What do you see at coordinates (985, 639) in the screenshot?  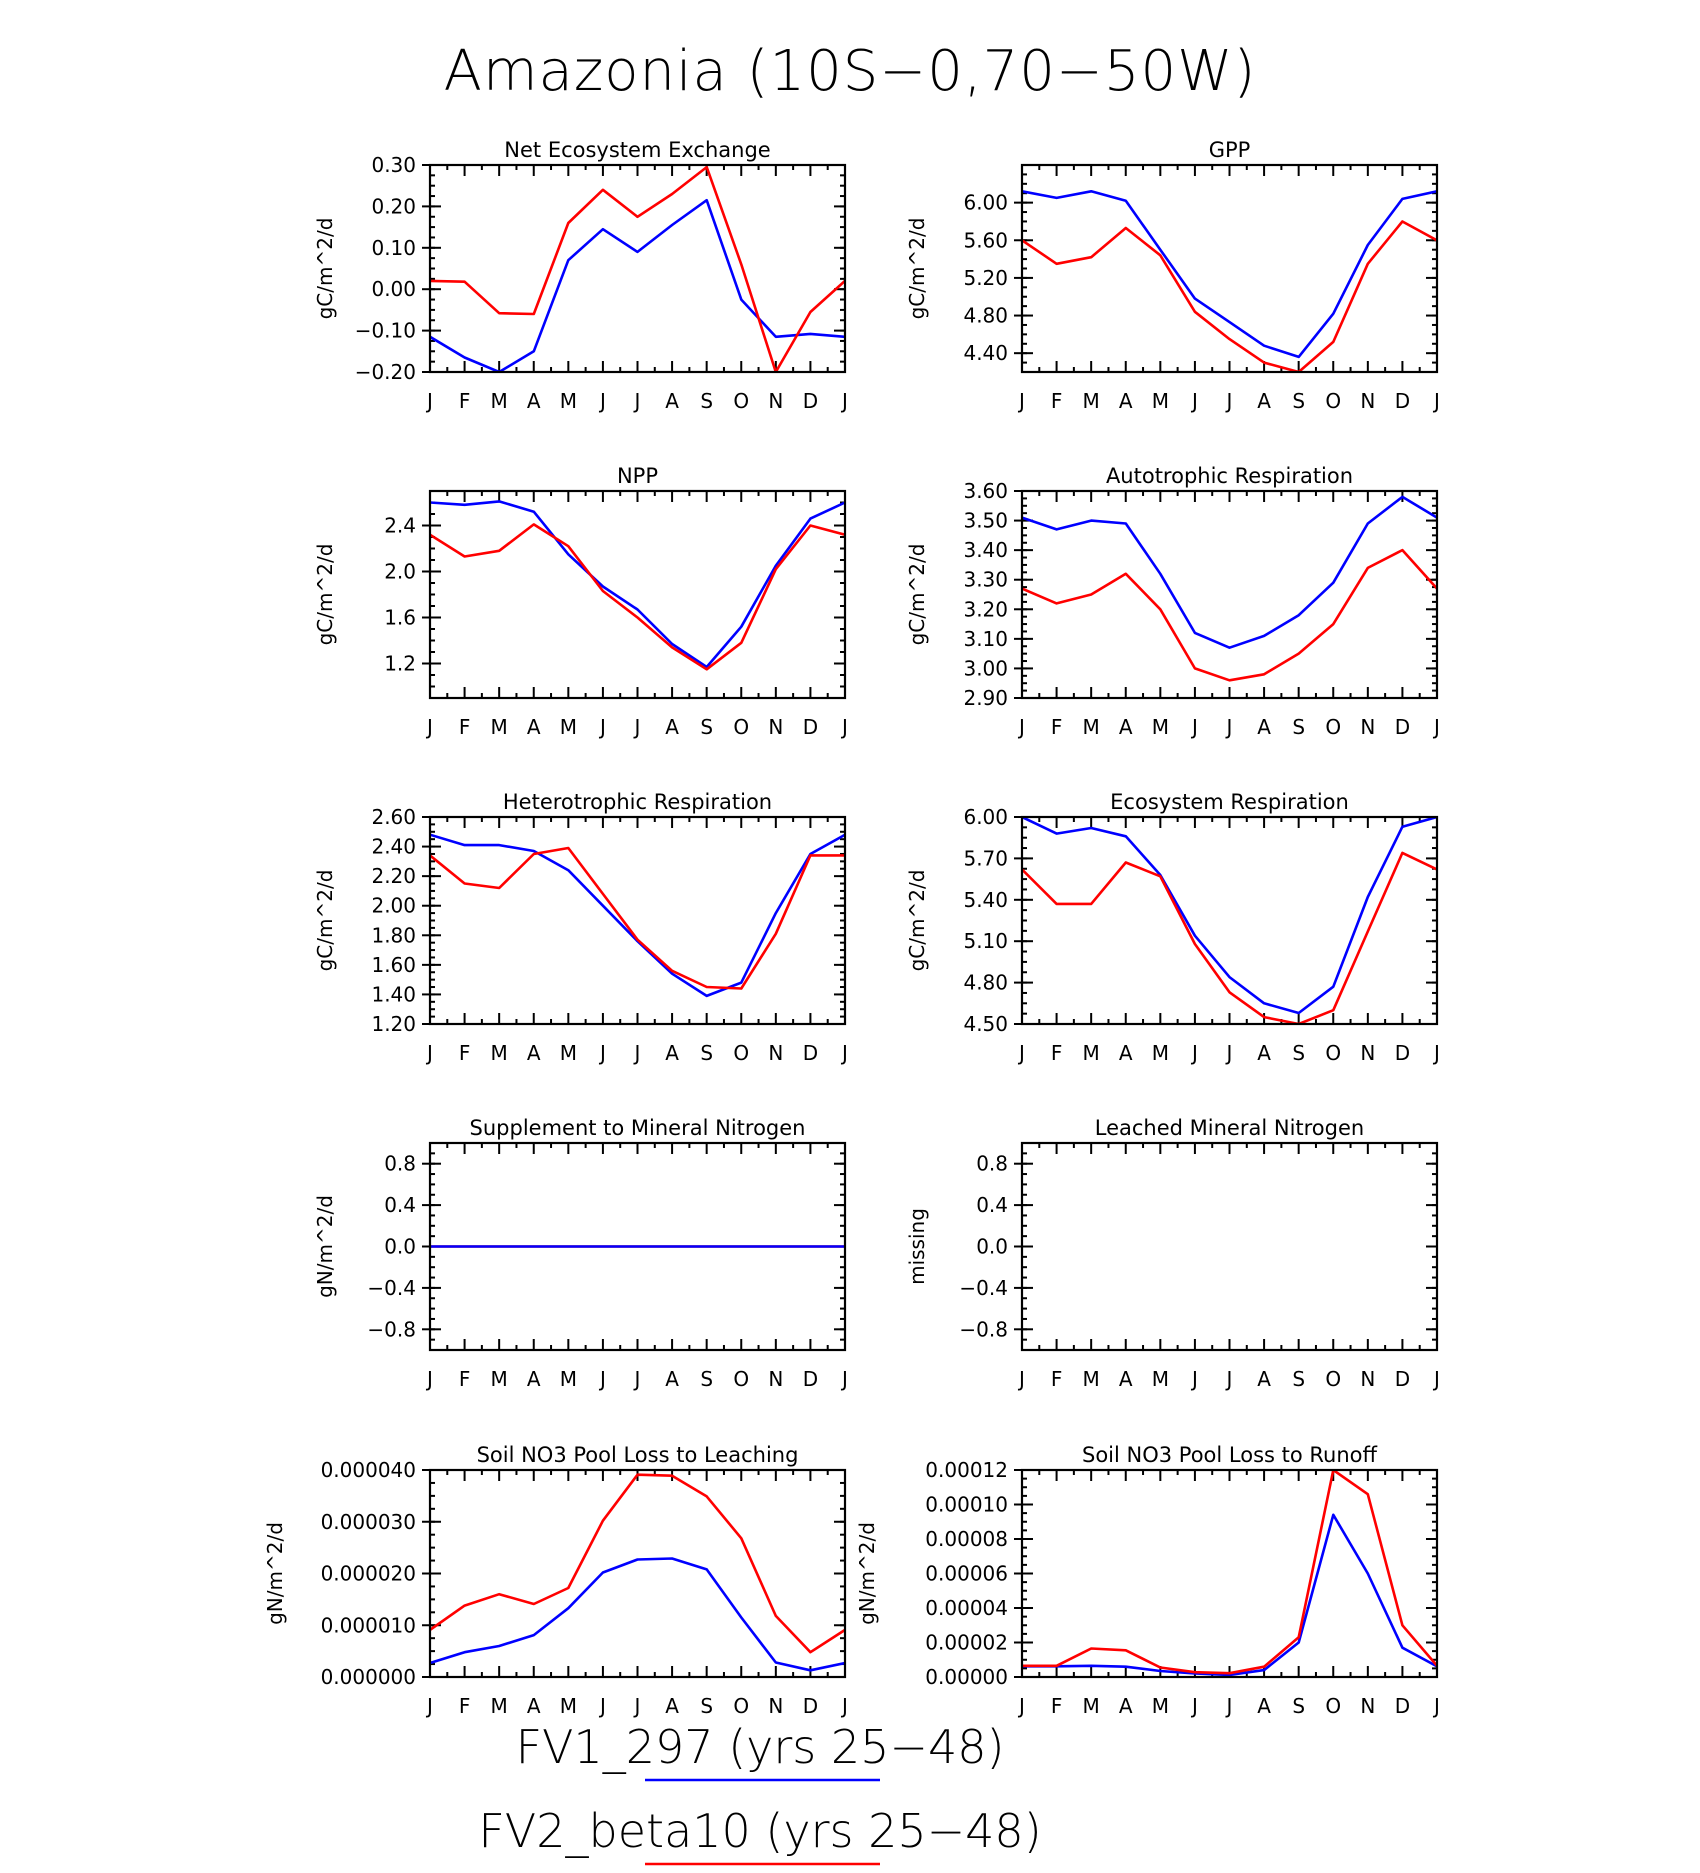 I see `y-tick-label: 3.10` at bounding box center [985, 639].